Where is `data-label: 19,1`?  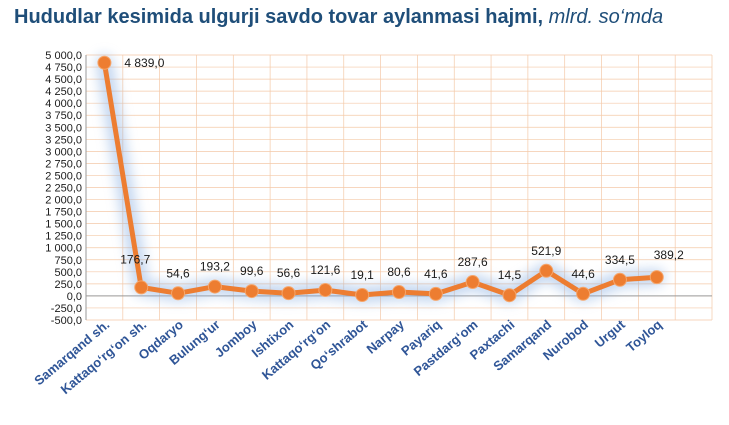 data-label: 19,1 is located at coordinates (362, 275).